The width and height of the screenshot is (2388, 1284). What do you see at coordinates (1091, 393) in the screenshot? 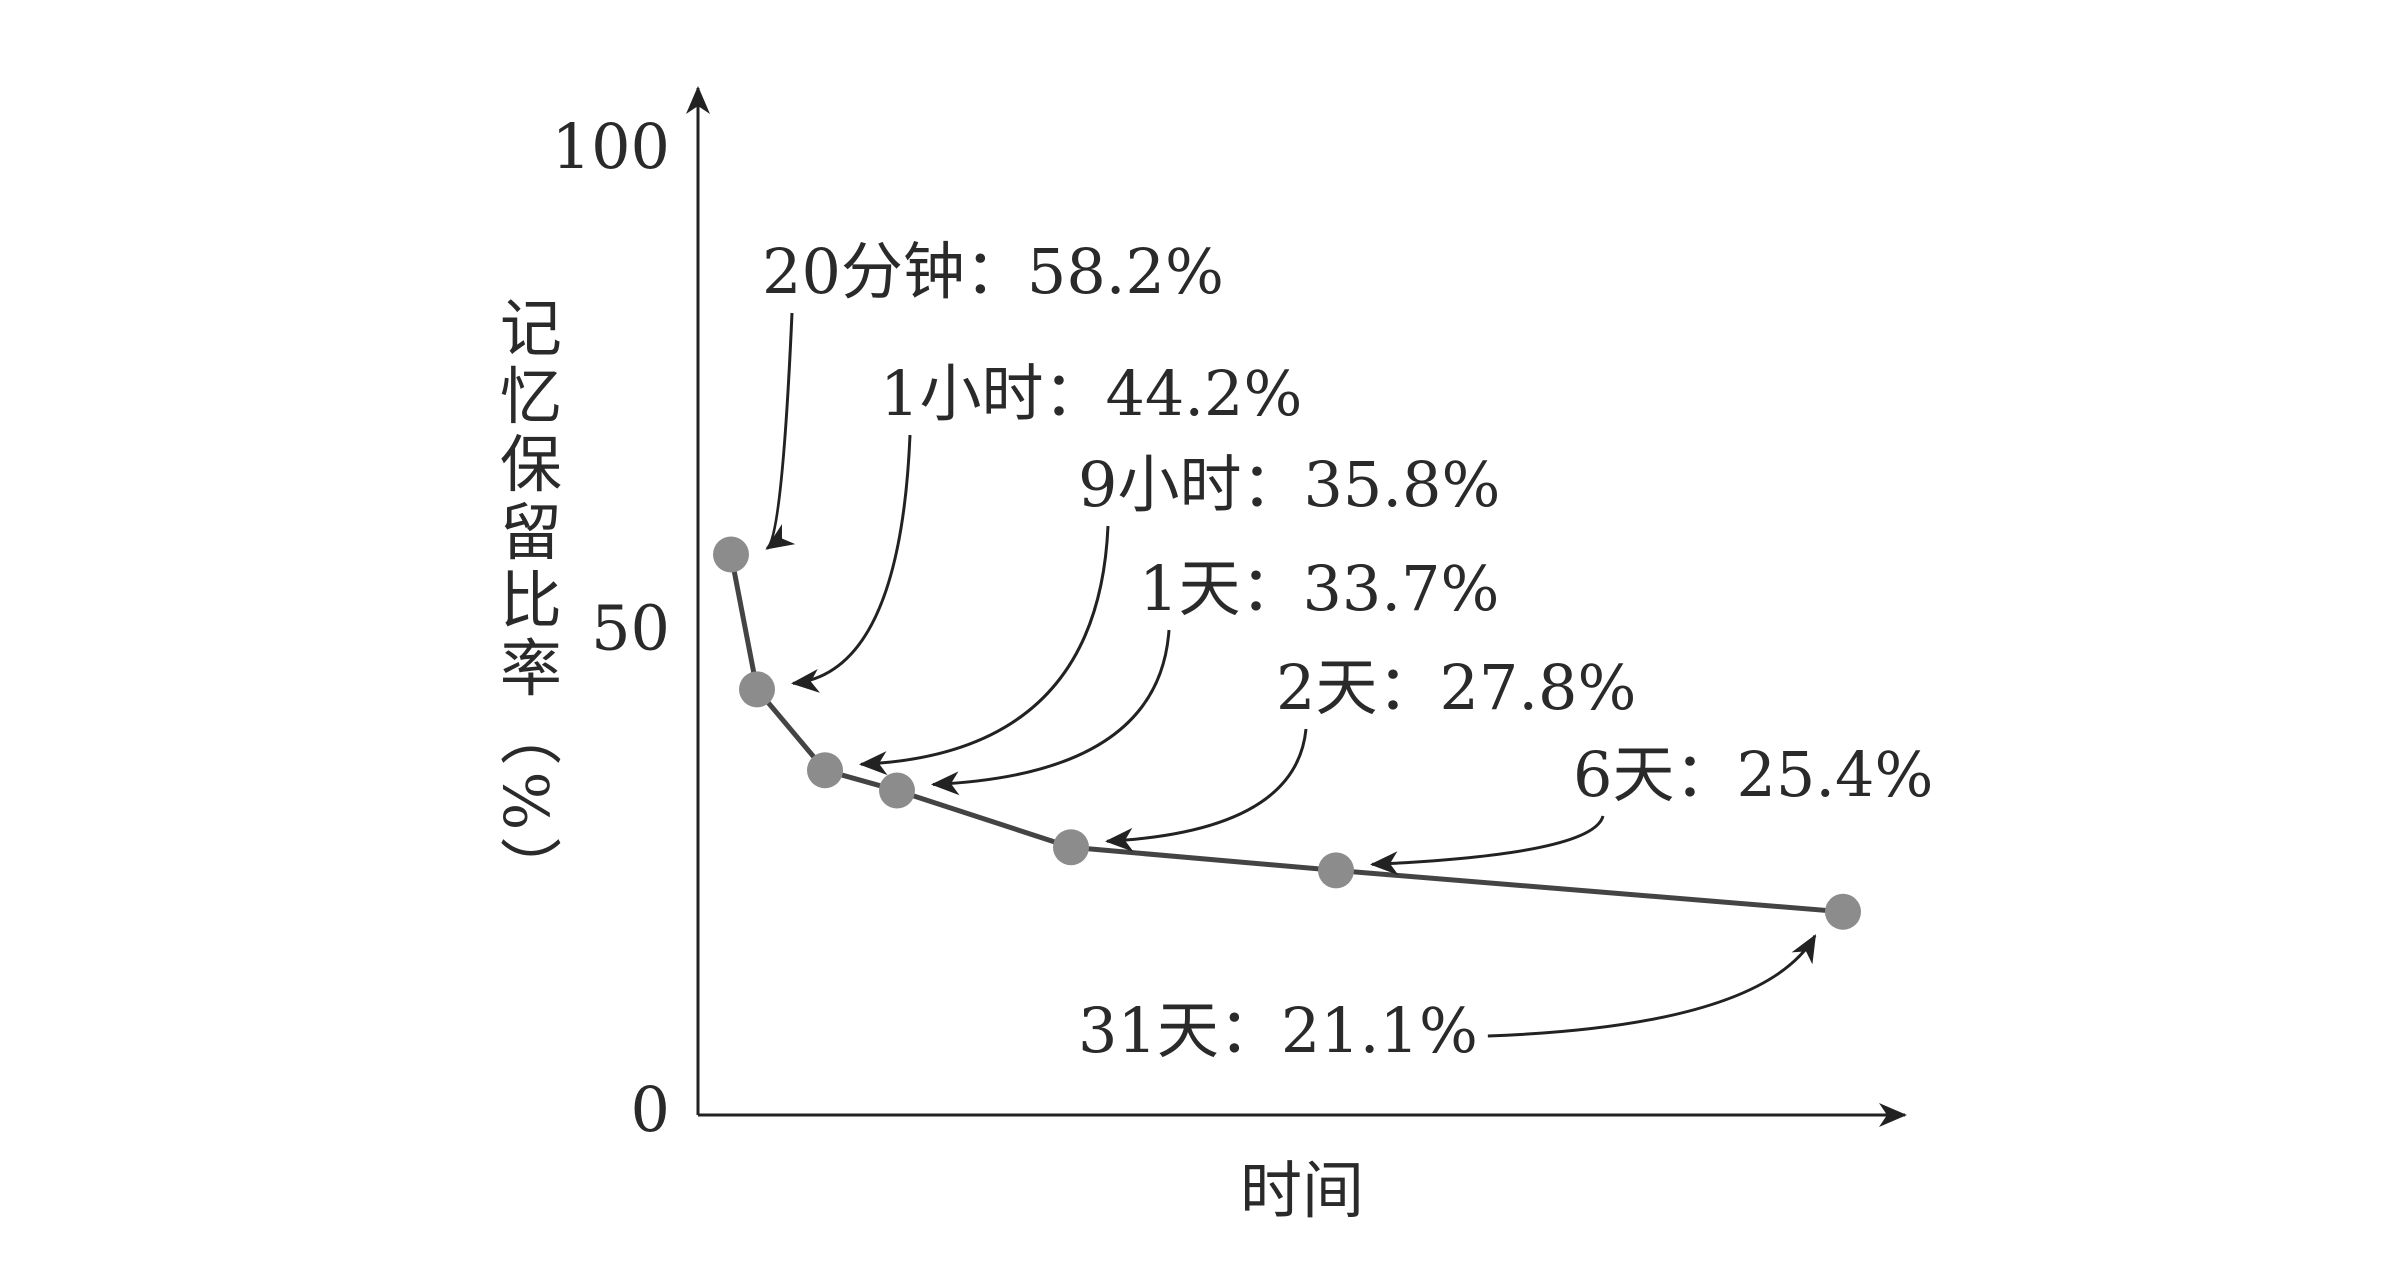
I see `annotation: 1小时：44.2%` at bounding box center [1091, 393].